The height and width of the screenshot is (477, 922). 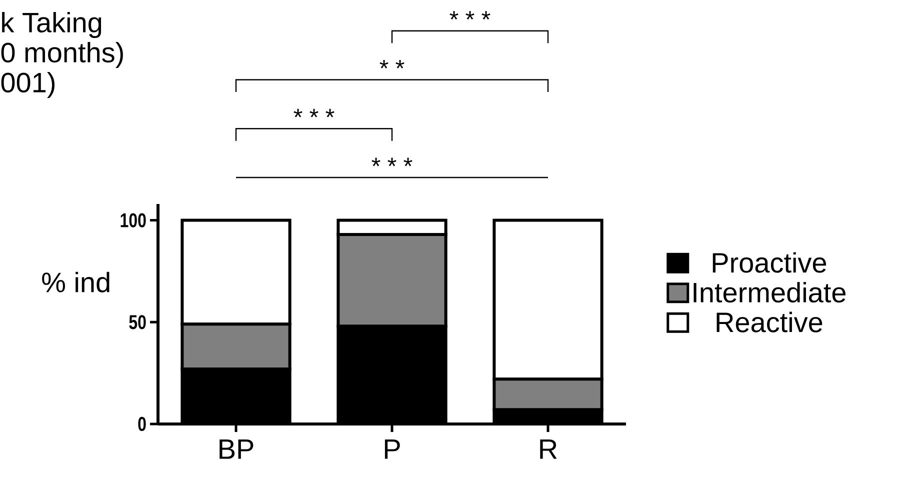 What do you see at coordinates (237, 449) in the screenshot?
I see `x-tick-label: BP` at bounding box center [237, 449].